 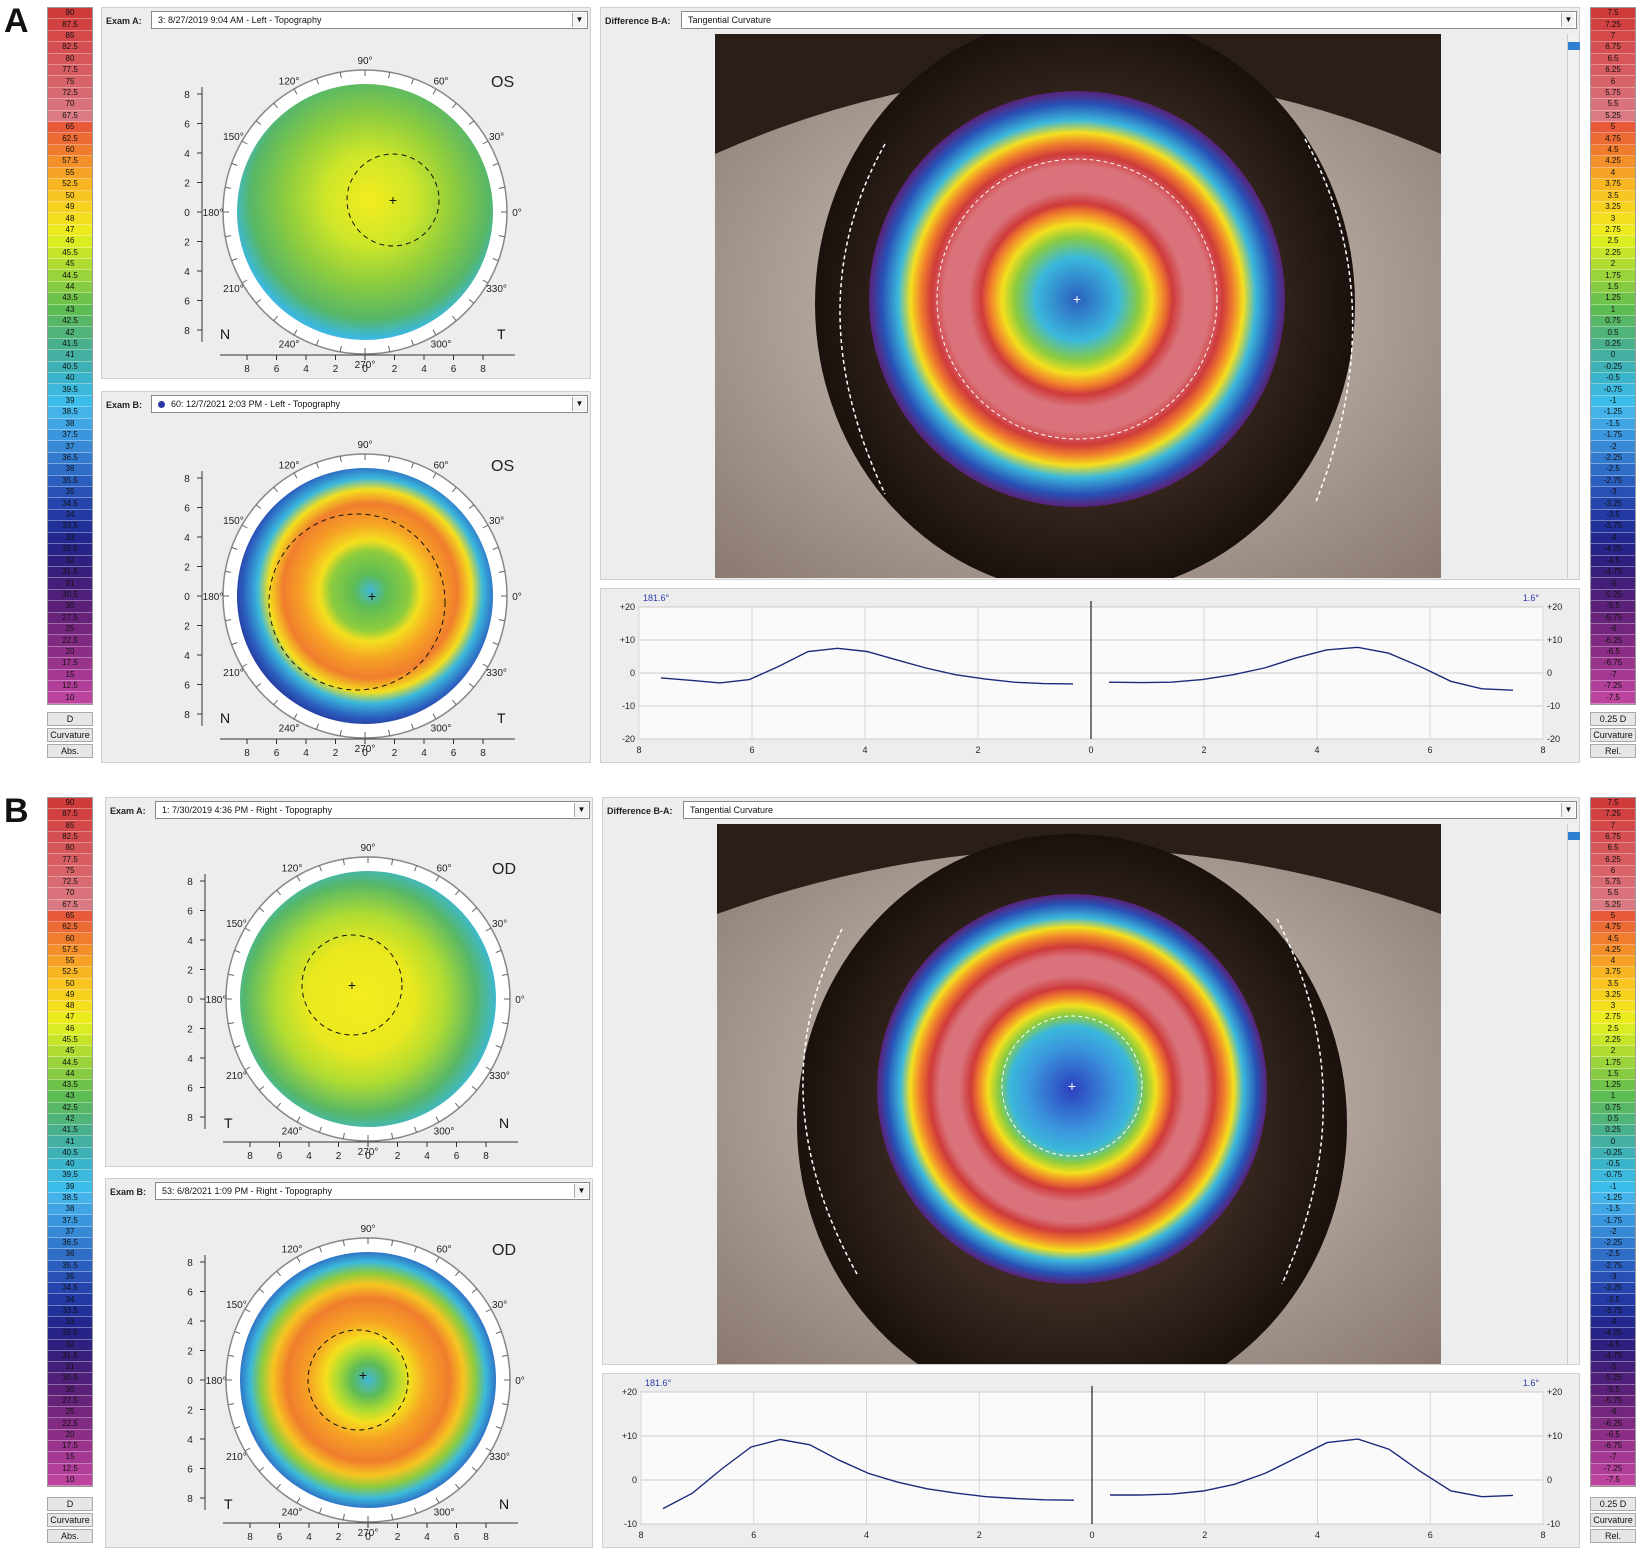 I want to click on scale-cell: 1.75, so click(x=1613, y=1063).